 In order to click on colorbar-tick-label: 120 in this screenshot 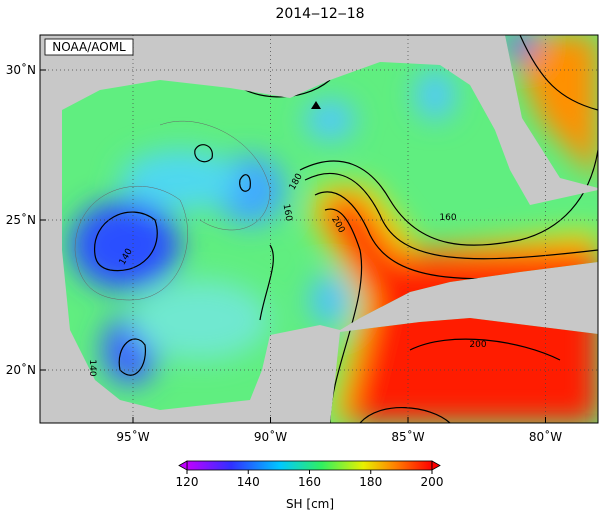, I will do `click(187, 482)`.